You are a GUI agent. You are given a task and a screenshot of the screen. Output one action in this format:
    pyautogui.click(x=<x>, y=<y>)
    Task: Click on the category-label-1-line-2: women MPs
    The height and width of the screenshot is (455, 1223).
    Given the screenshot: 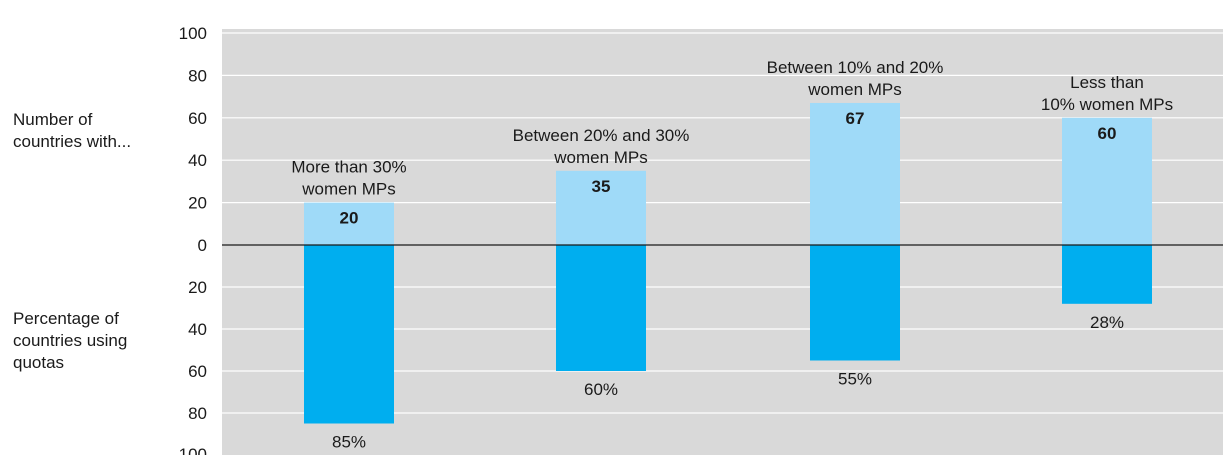 What is the action you would take?
    pyautogui.click(x=348, y=189)
    